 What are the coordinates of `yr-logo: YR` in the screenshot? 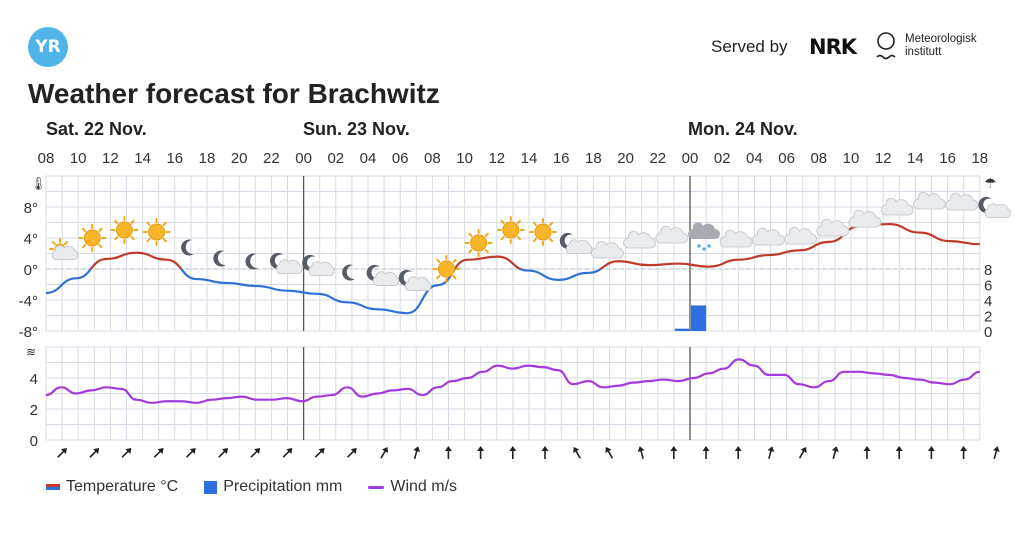 It's located at (48, 47).